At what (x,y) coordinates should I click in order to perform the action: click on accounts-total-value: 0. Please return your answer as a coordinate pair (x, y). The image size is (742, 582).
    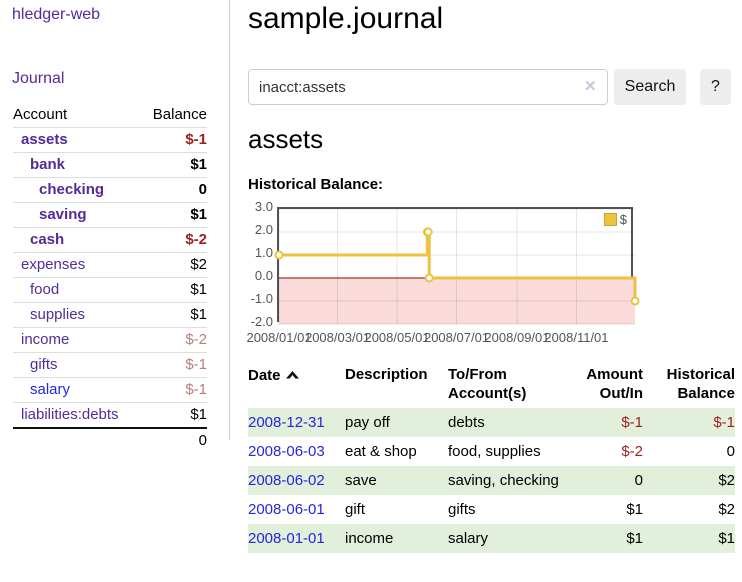
    Looking at the image, I should click on (202, 440).